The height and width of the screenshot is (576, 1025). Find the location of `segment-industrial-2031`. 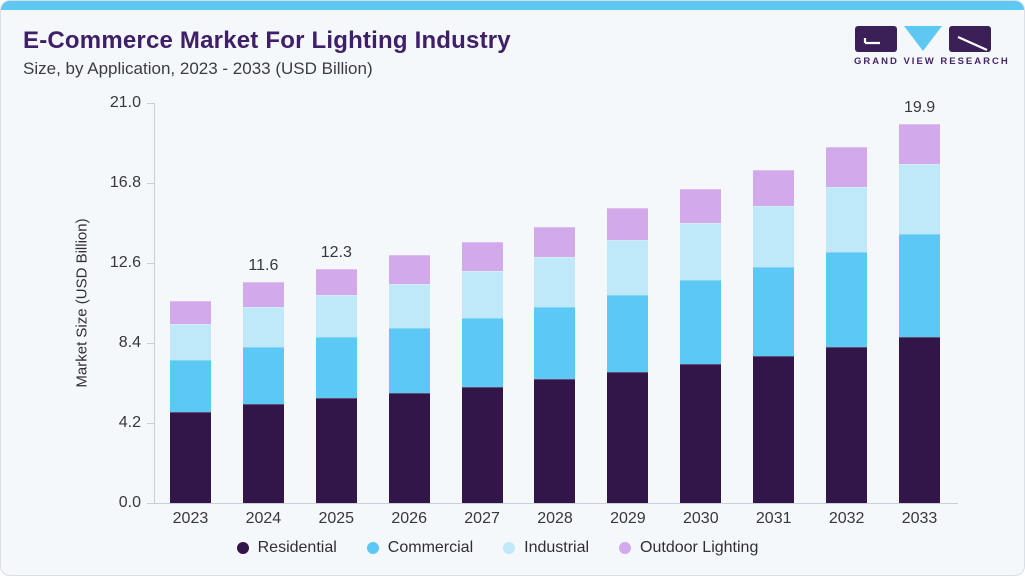

segment-industrial-2031 is located at coordinates (774, 236).